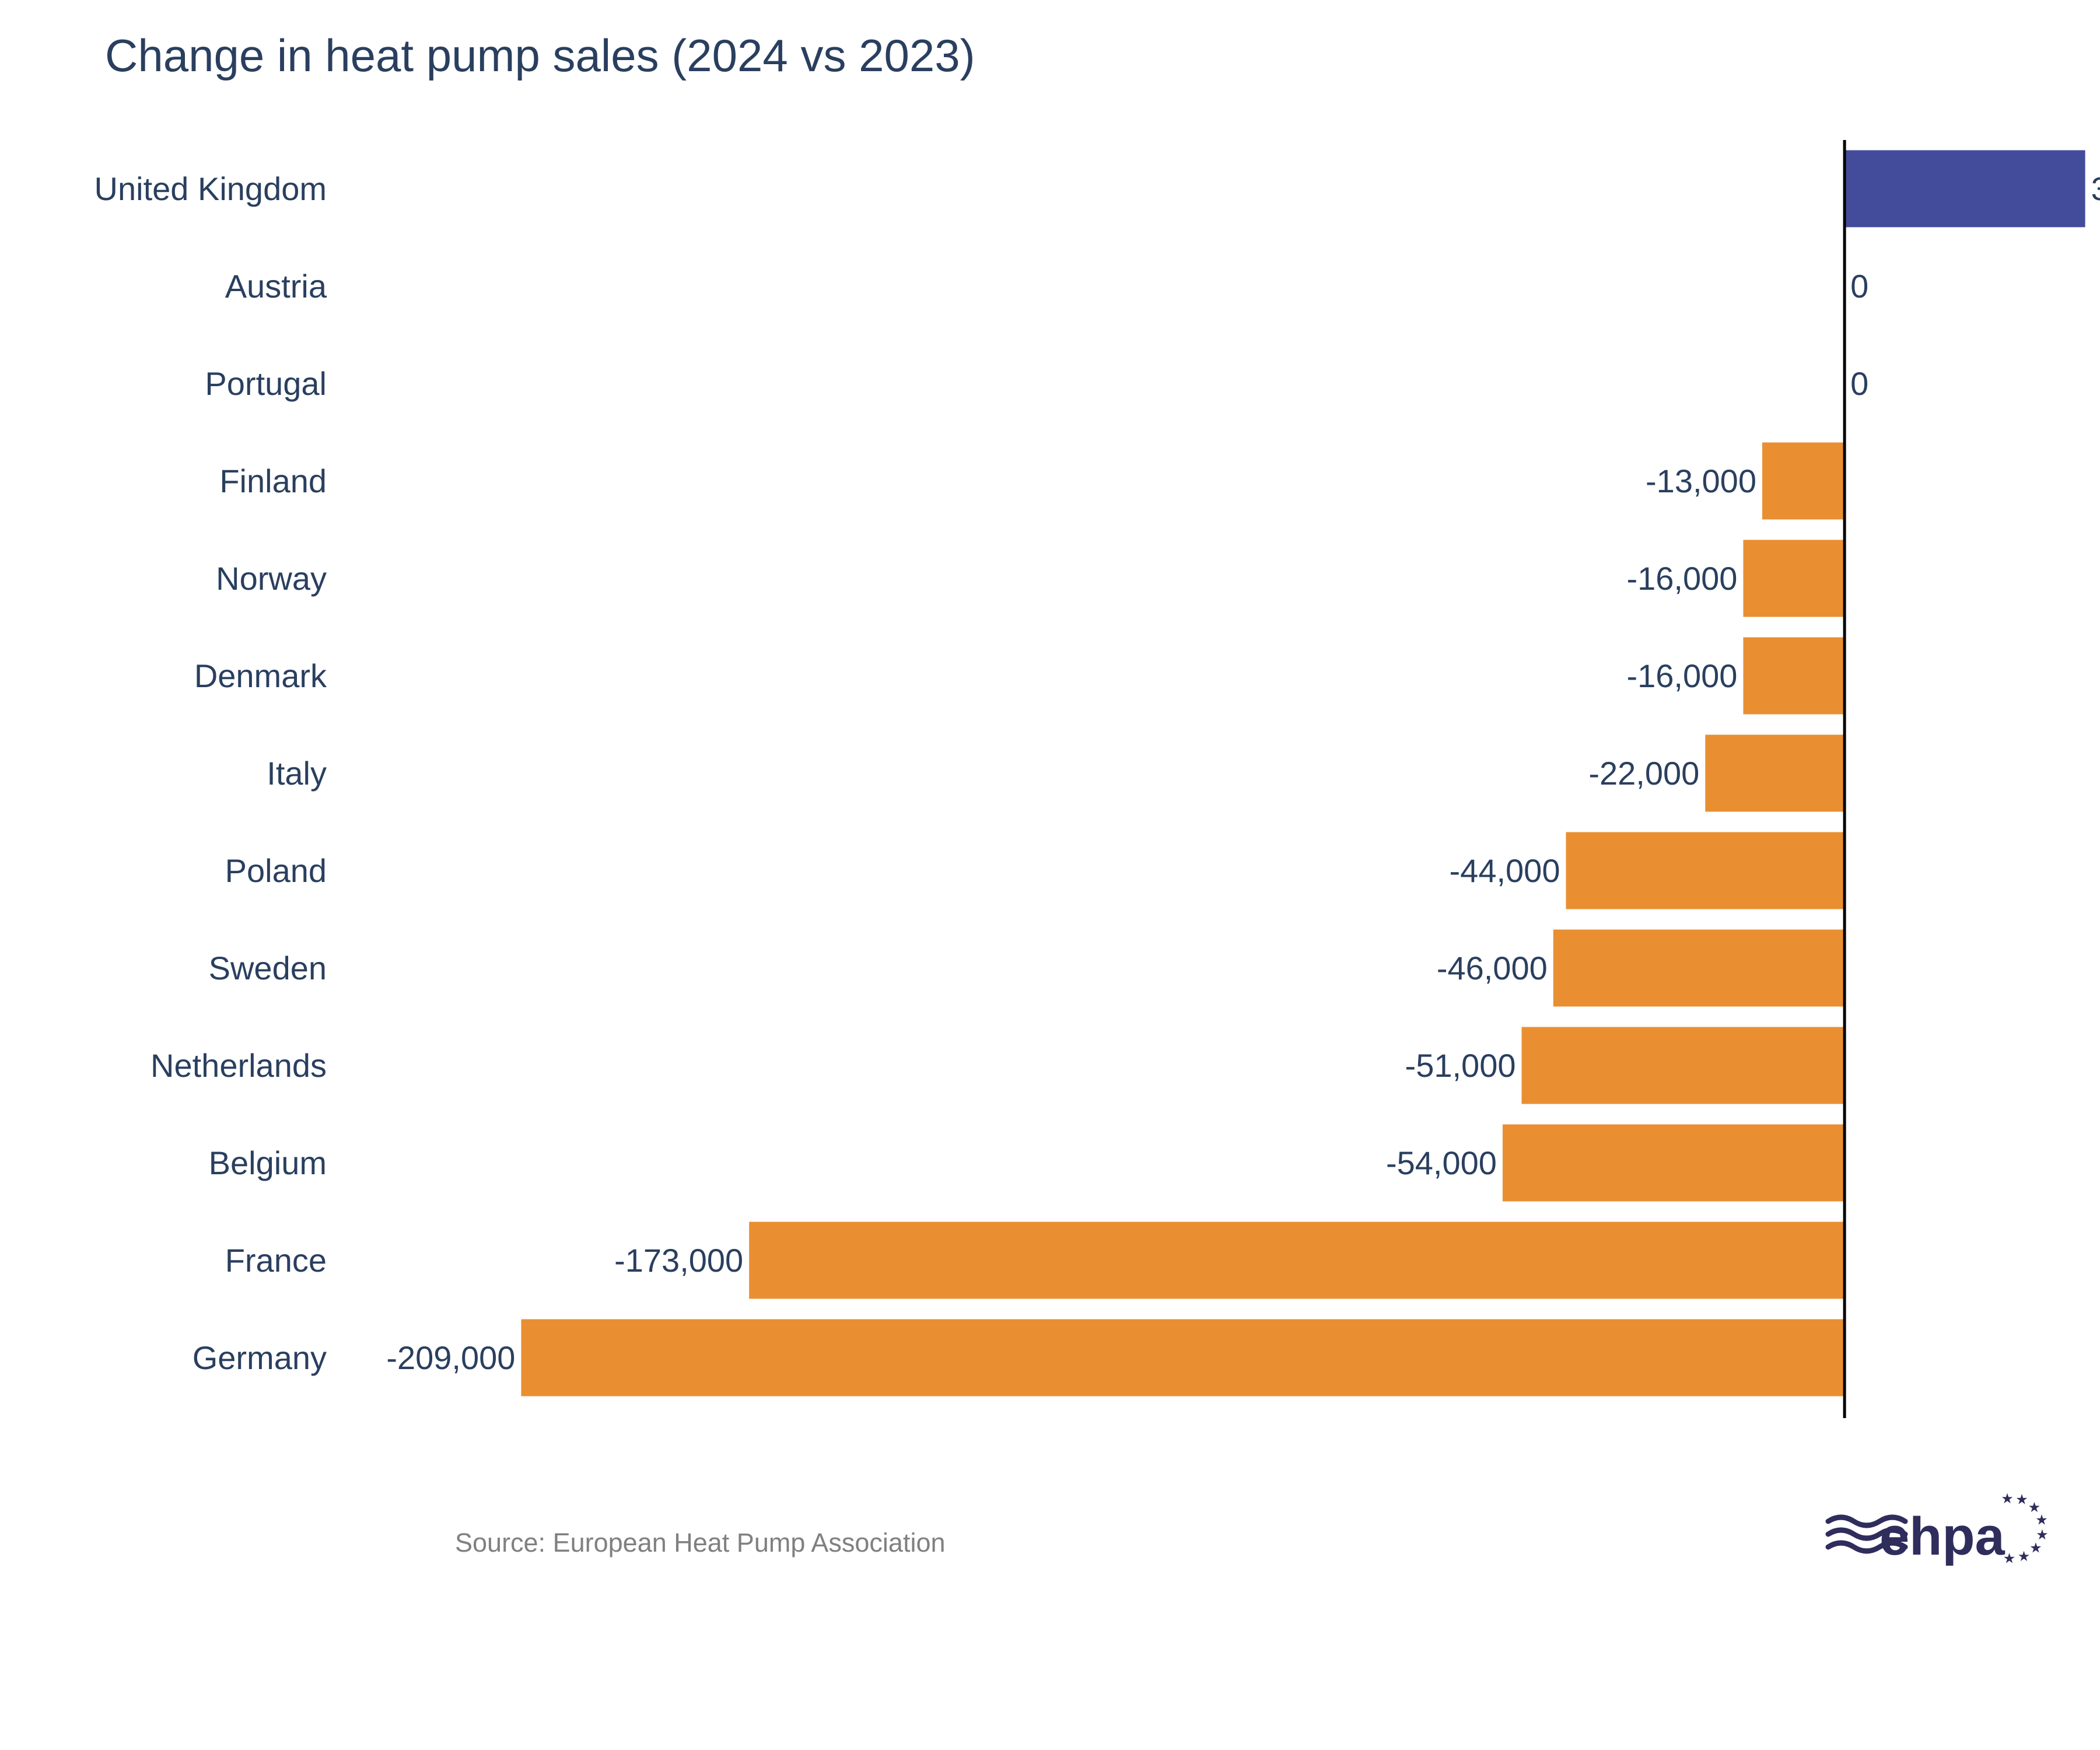  Describe the element at coordinates (1866, 1534) in the screenshot. I see `ehpa-waves-icon` at that location.